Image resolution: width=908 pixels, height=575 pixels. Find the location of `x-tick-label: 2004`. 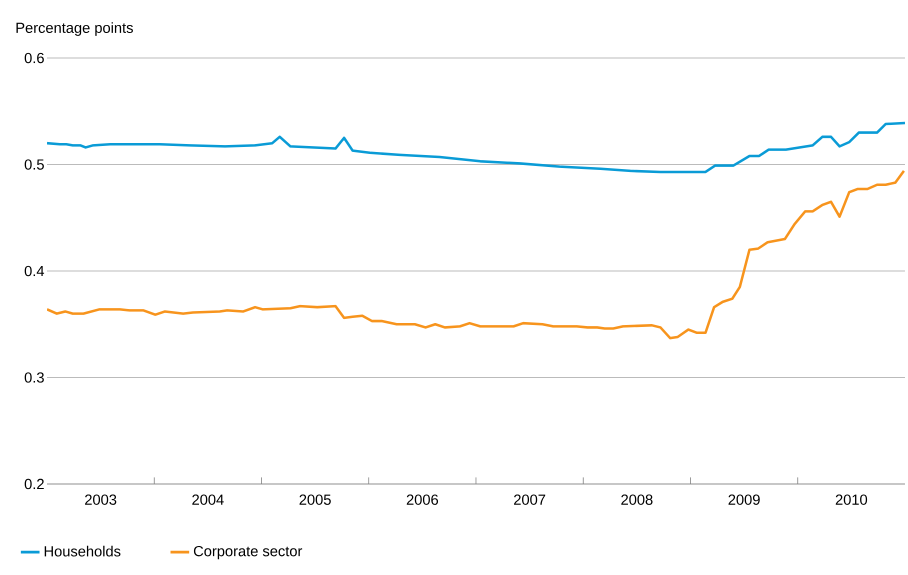

x-tick-label: 2004 is located at coordinates (208, 499).